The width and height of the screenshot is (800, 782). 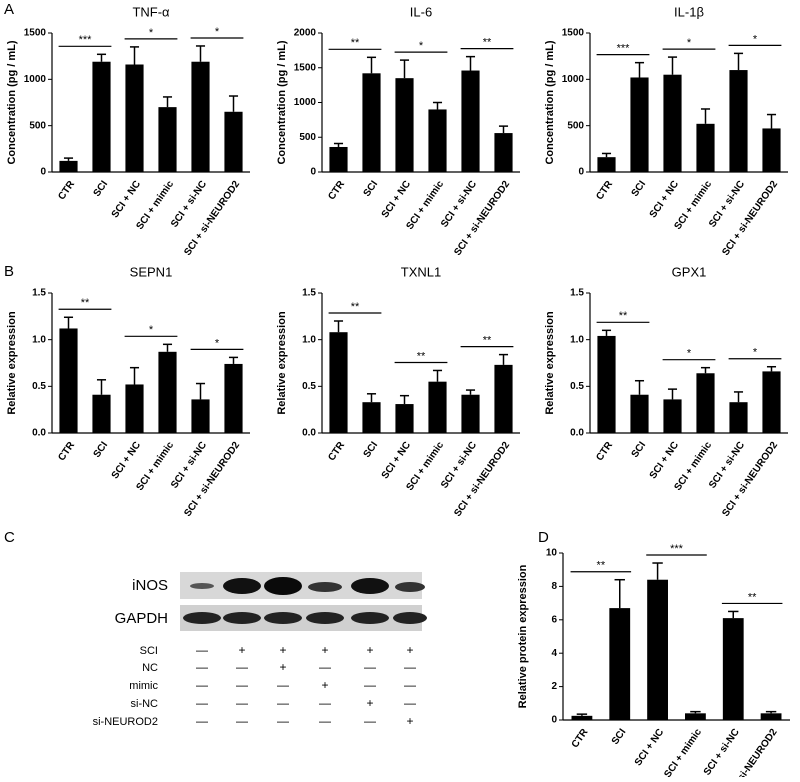 What do you see at coordinates (689, 11) in the screenshot?
I see `chart-title: IL-1β` at bounding box center [689, 11].